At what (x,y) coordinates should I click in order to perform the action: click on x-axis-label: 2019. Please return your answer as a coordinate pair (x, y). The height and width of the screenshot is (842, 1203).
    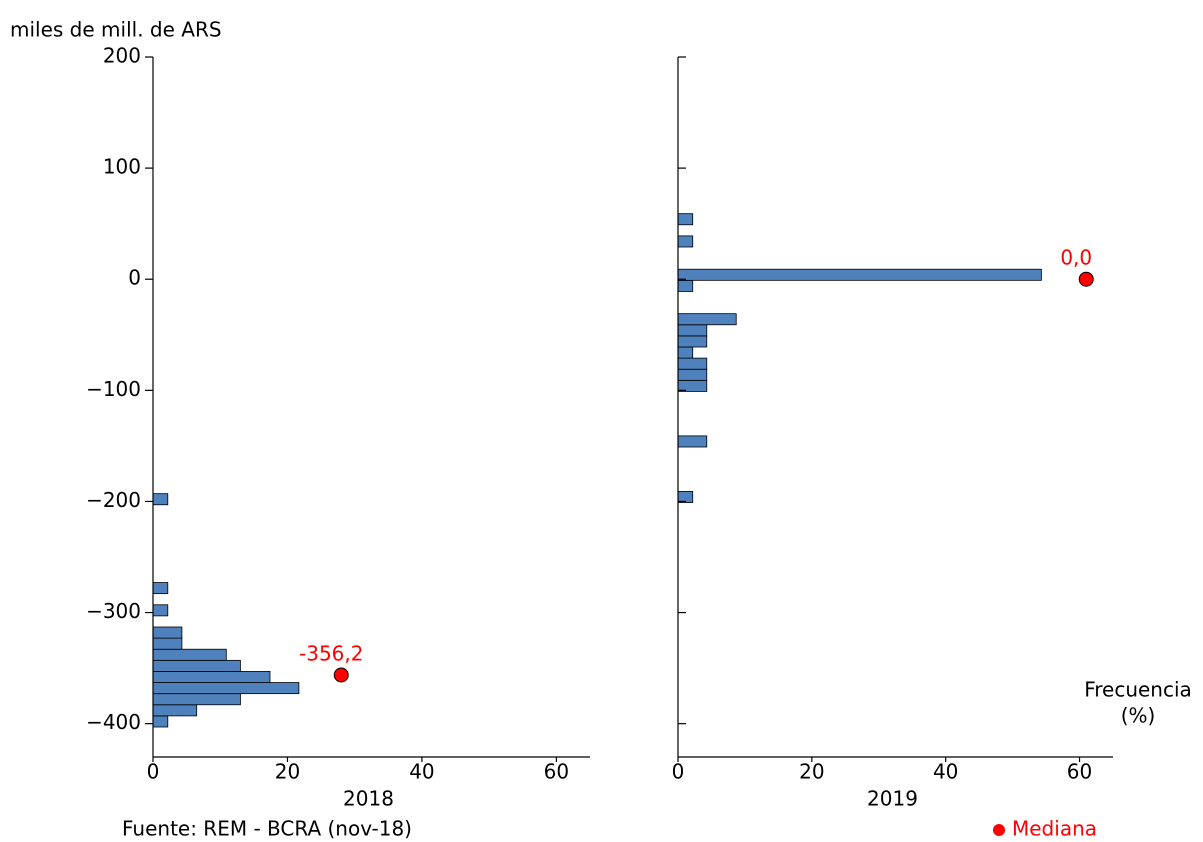
    Looking at the image, I should click on (892, 799).